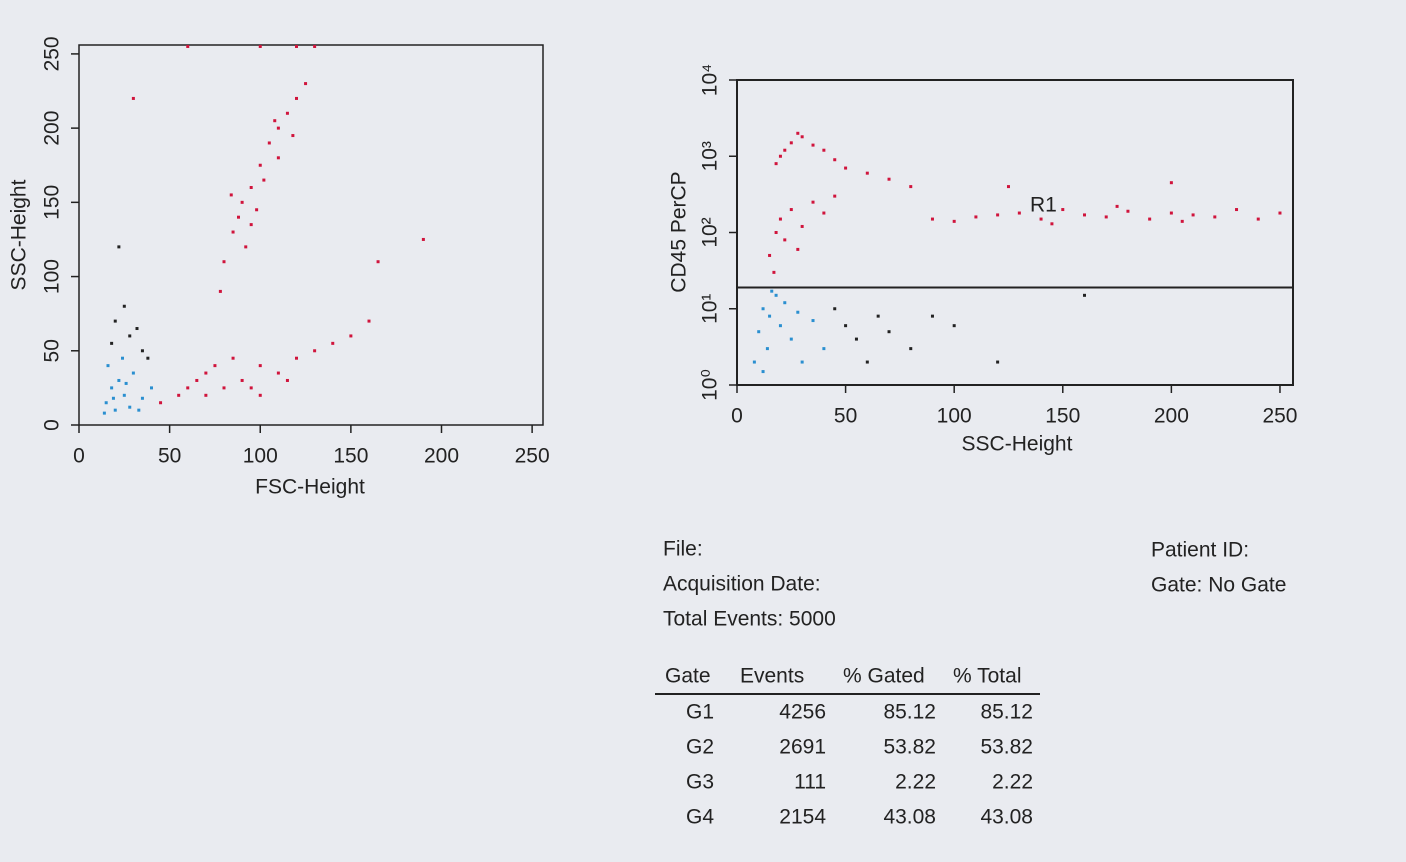 The width and height of the screenshot is (1406, 862). I want to click on x-tick-label: 50, so click(169, 456).